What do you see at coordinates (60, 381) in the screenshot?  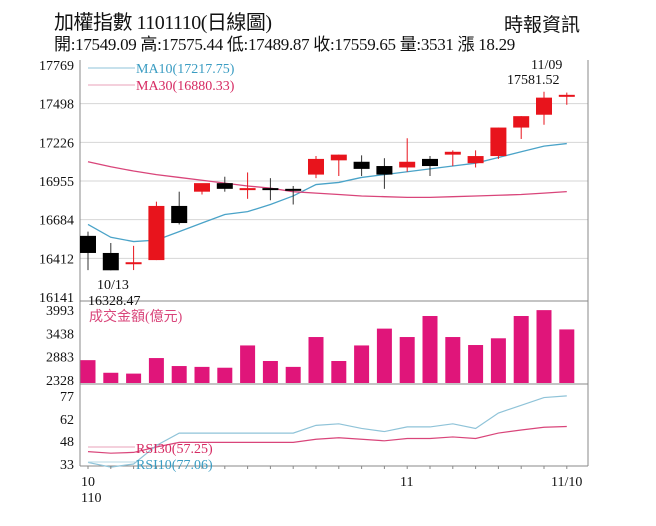 I see `volume-tick-label: 2328` at bounding box center [60, 381].